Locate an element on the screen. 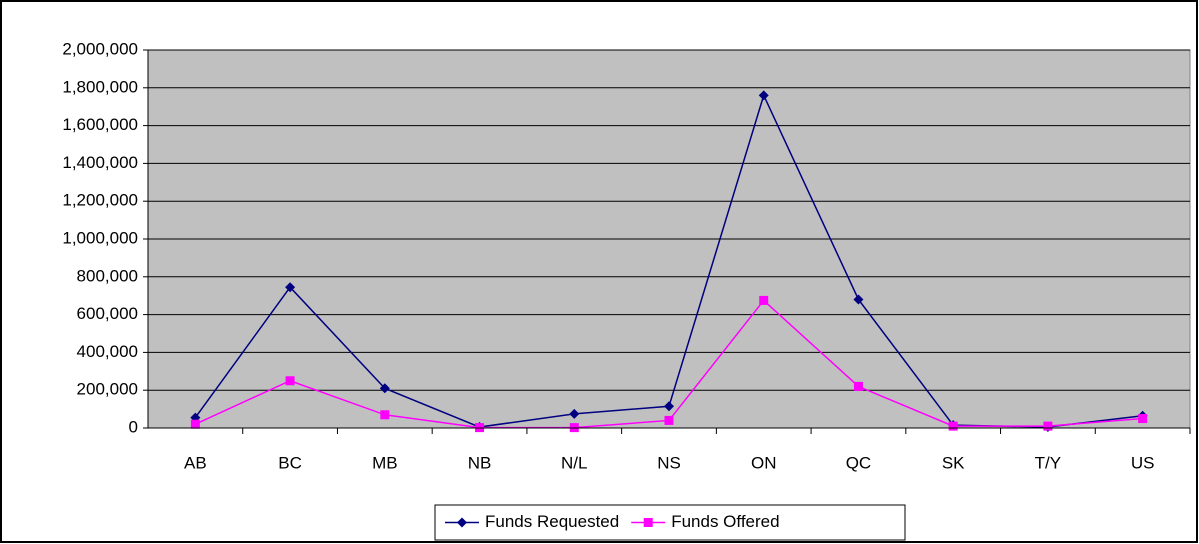 This screenshot has width=1199, height=544. y-tick-label: 2,000,000 is located at coordinates (100, 48).